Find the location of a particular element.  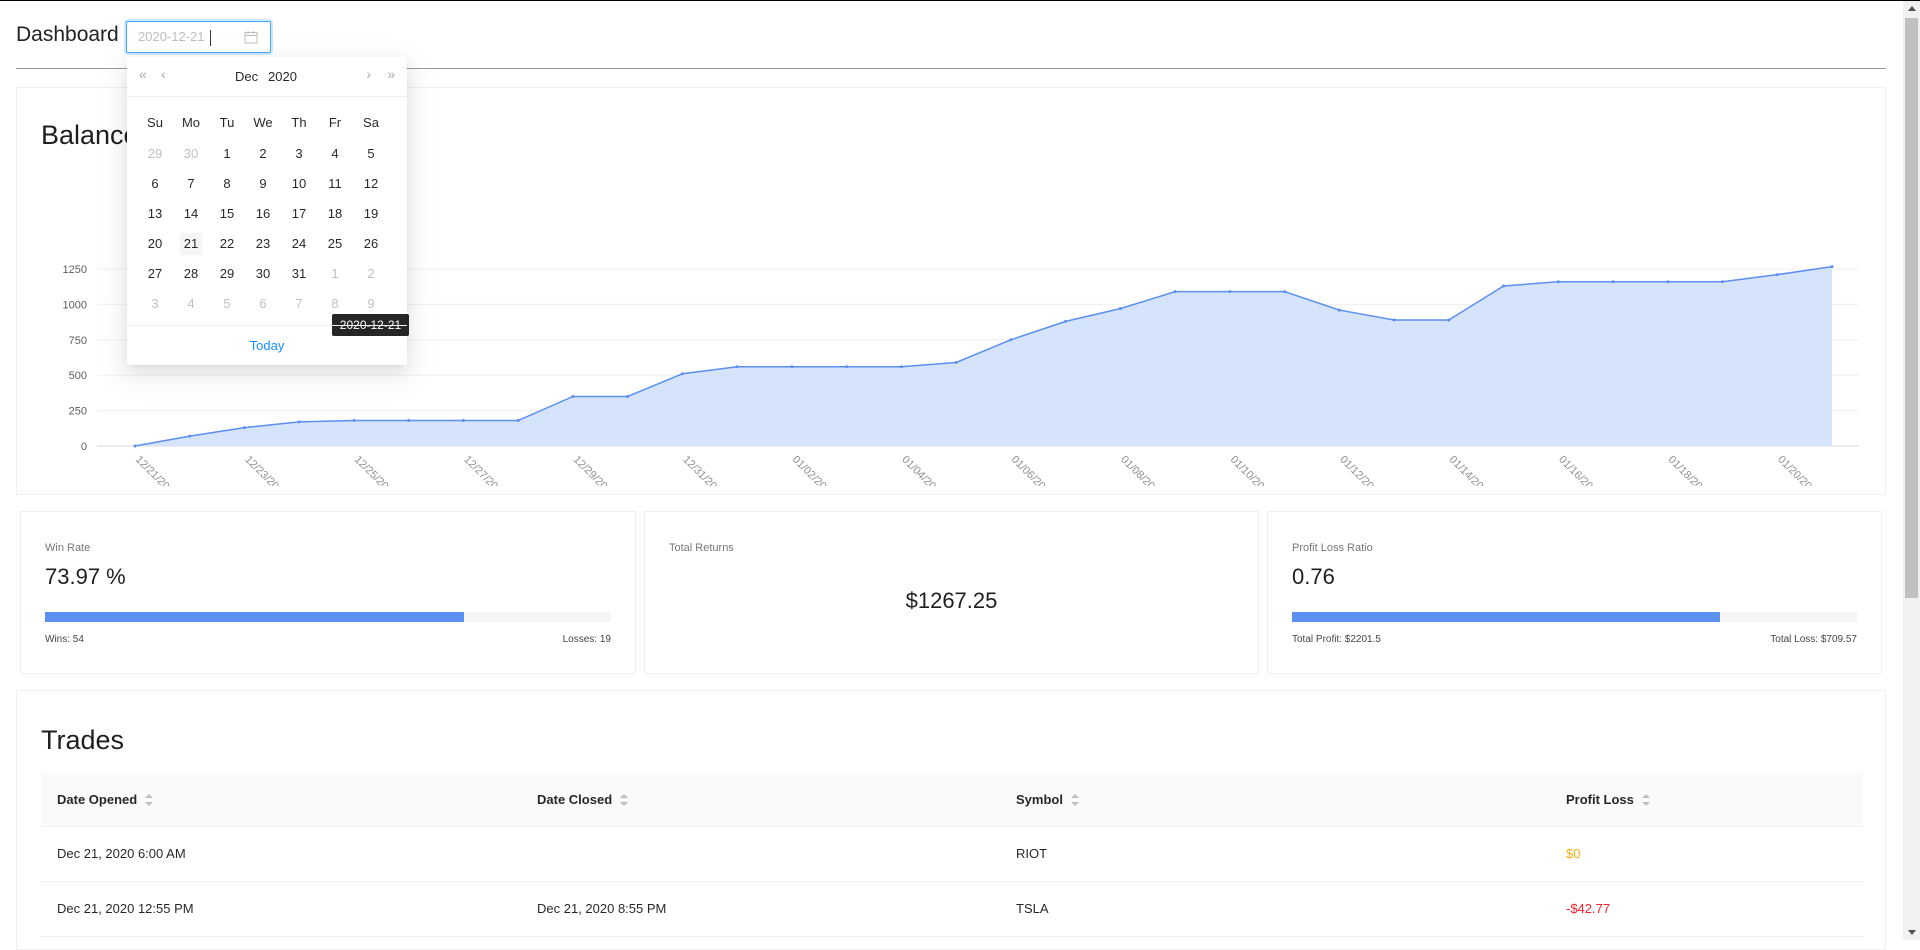

day-cell: 21 is located at coordinates (191, 244).